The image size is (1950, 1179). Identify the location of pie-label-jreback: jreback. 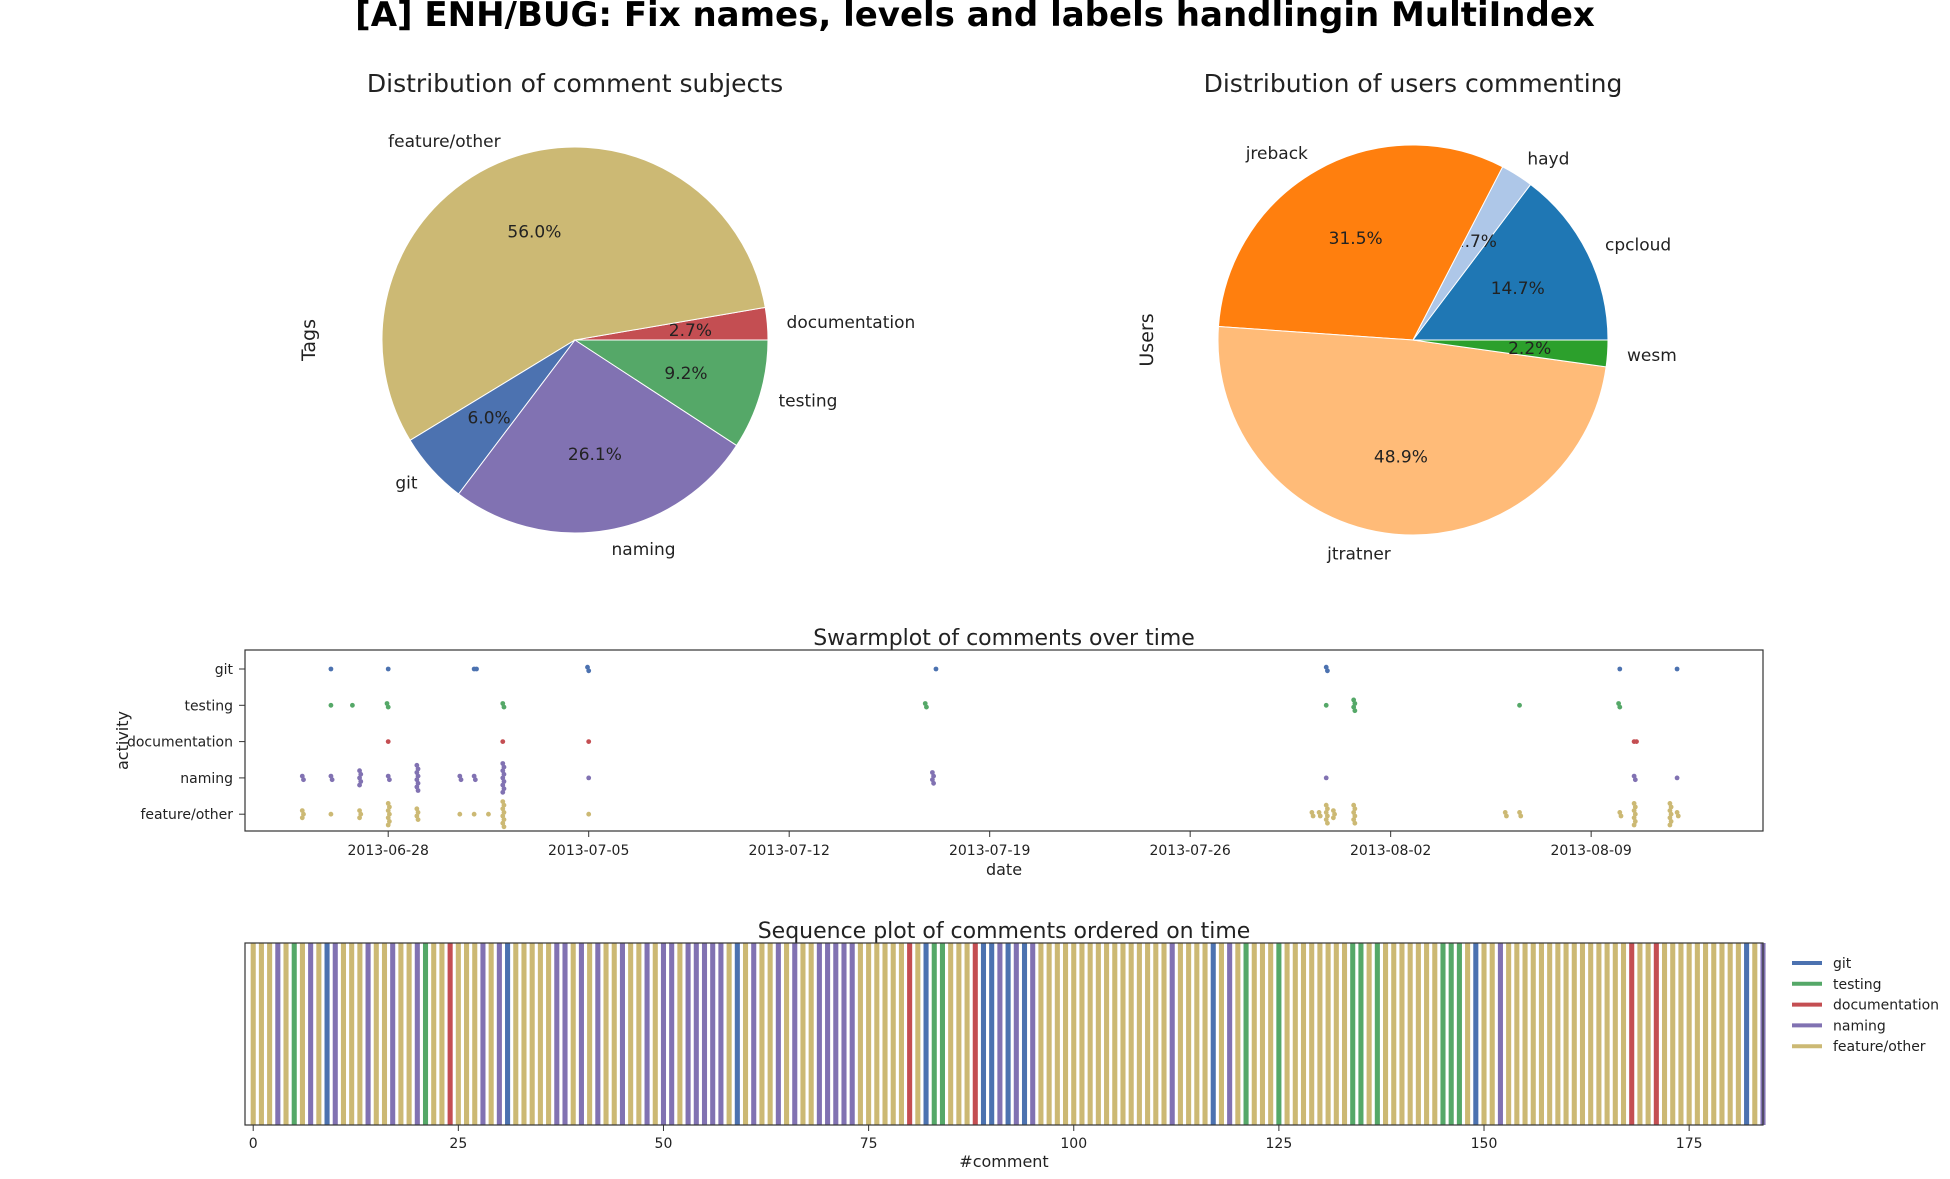
(1276, 154).